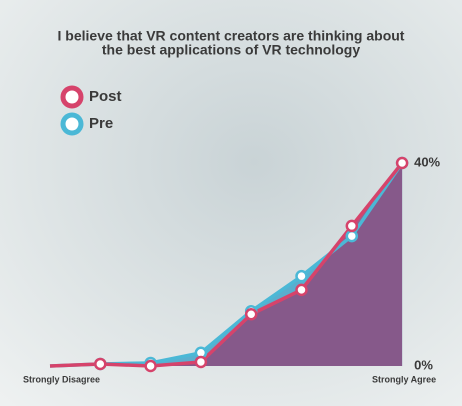 This screenshot has height=406, width=462. What do you see at coordinates (231, 50) in the screenshot?
I see `chart-title: the best applications of VR technology` at bounding box center [231, 50].